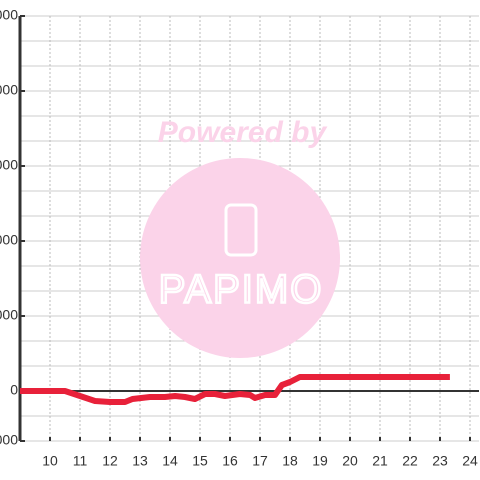 This screenshot has width=480, height=480. I want to click on x-tick-label: 23, so click(440, 461).